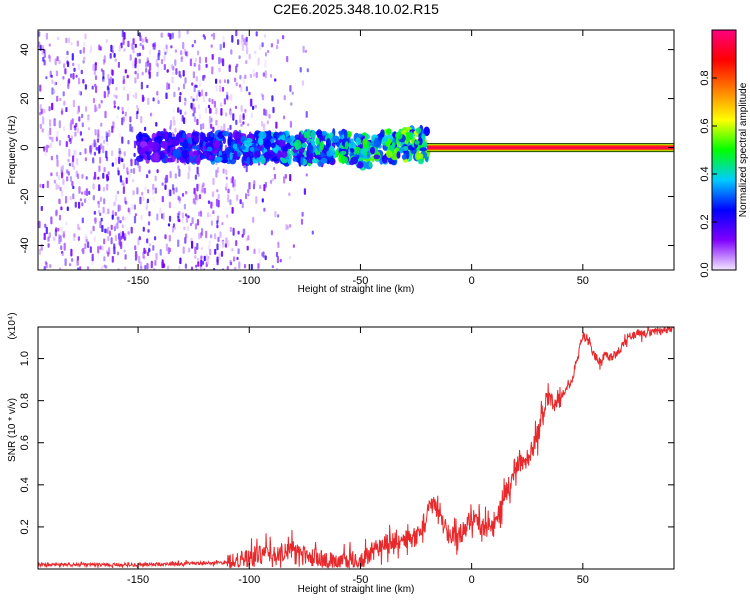 This screenshot has height=600, width=750. Describe the element at coordinates (25, 484) in the screenshot. I see `y-tick-label: 0.4` at that location.